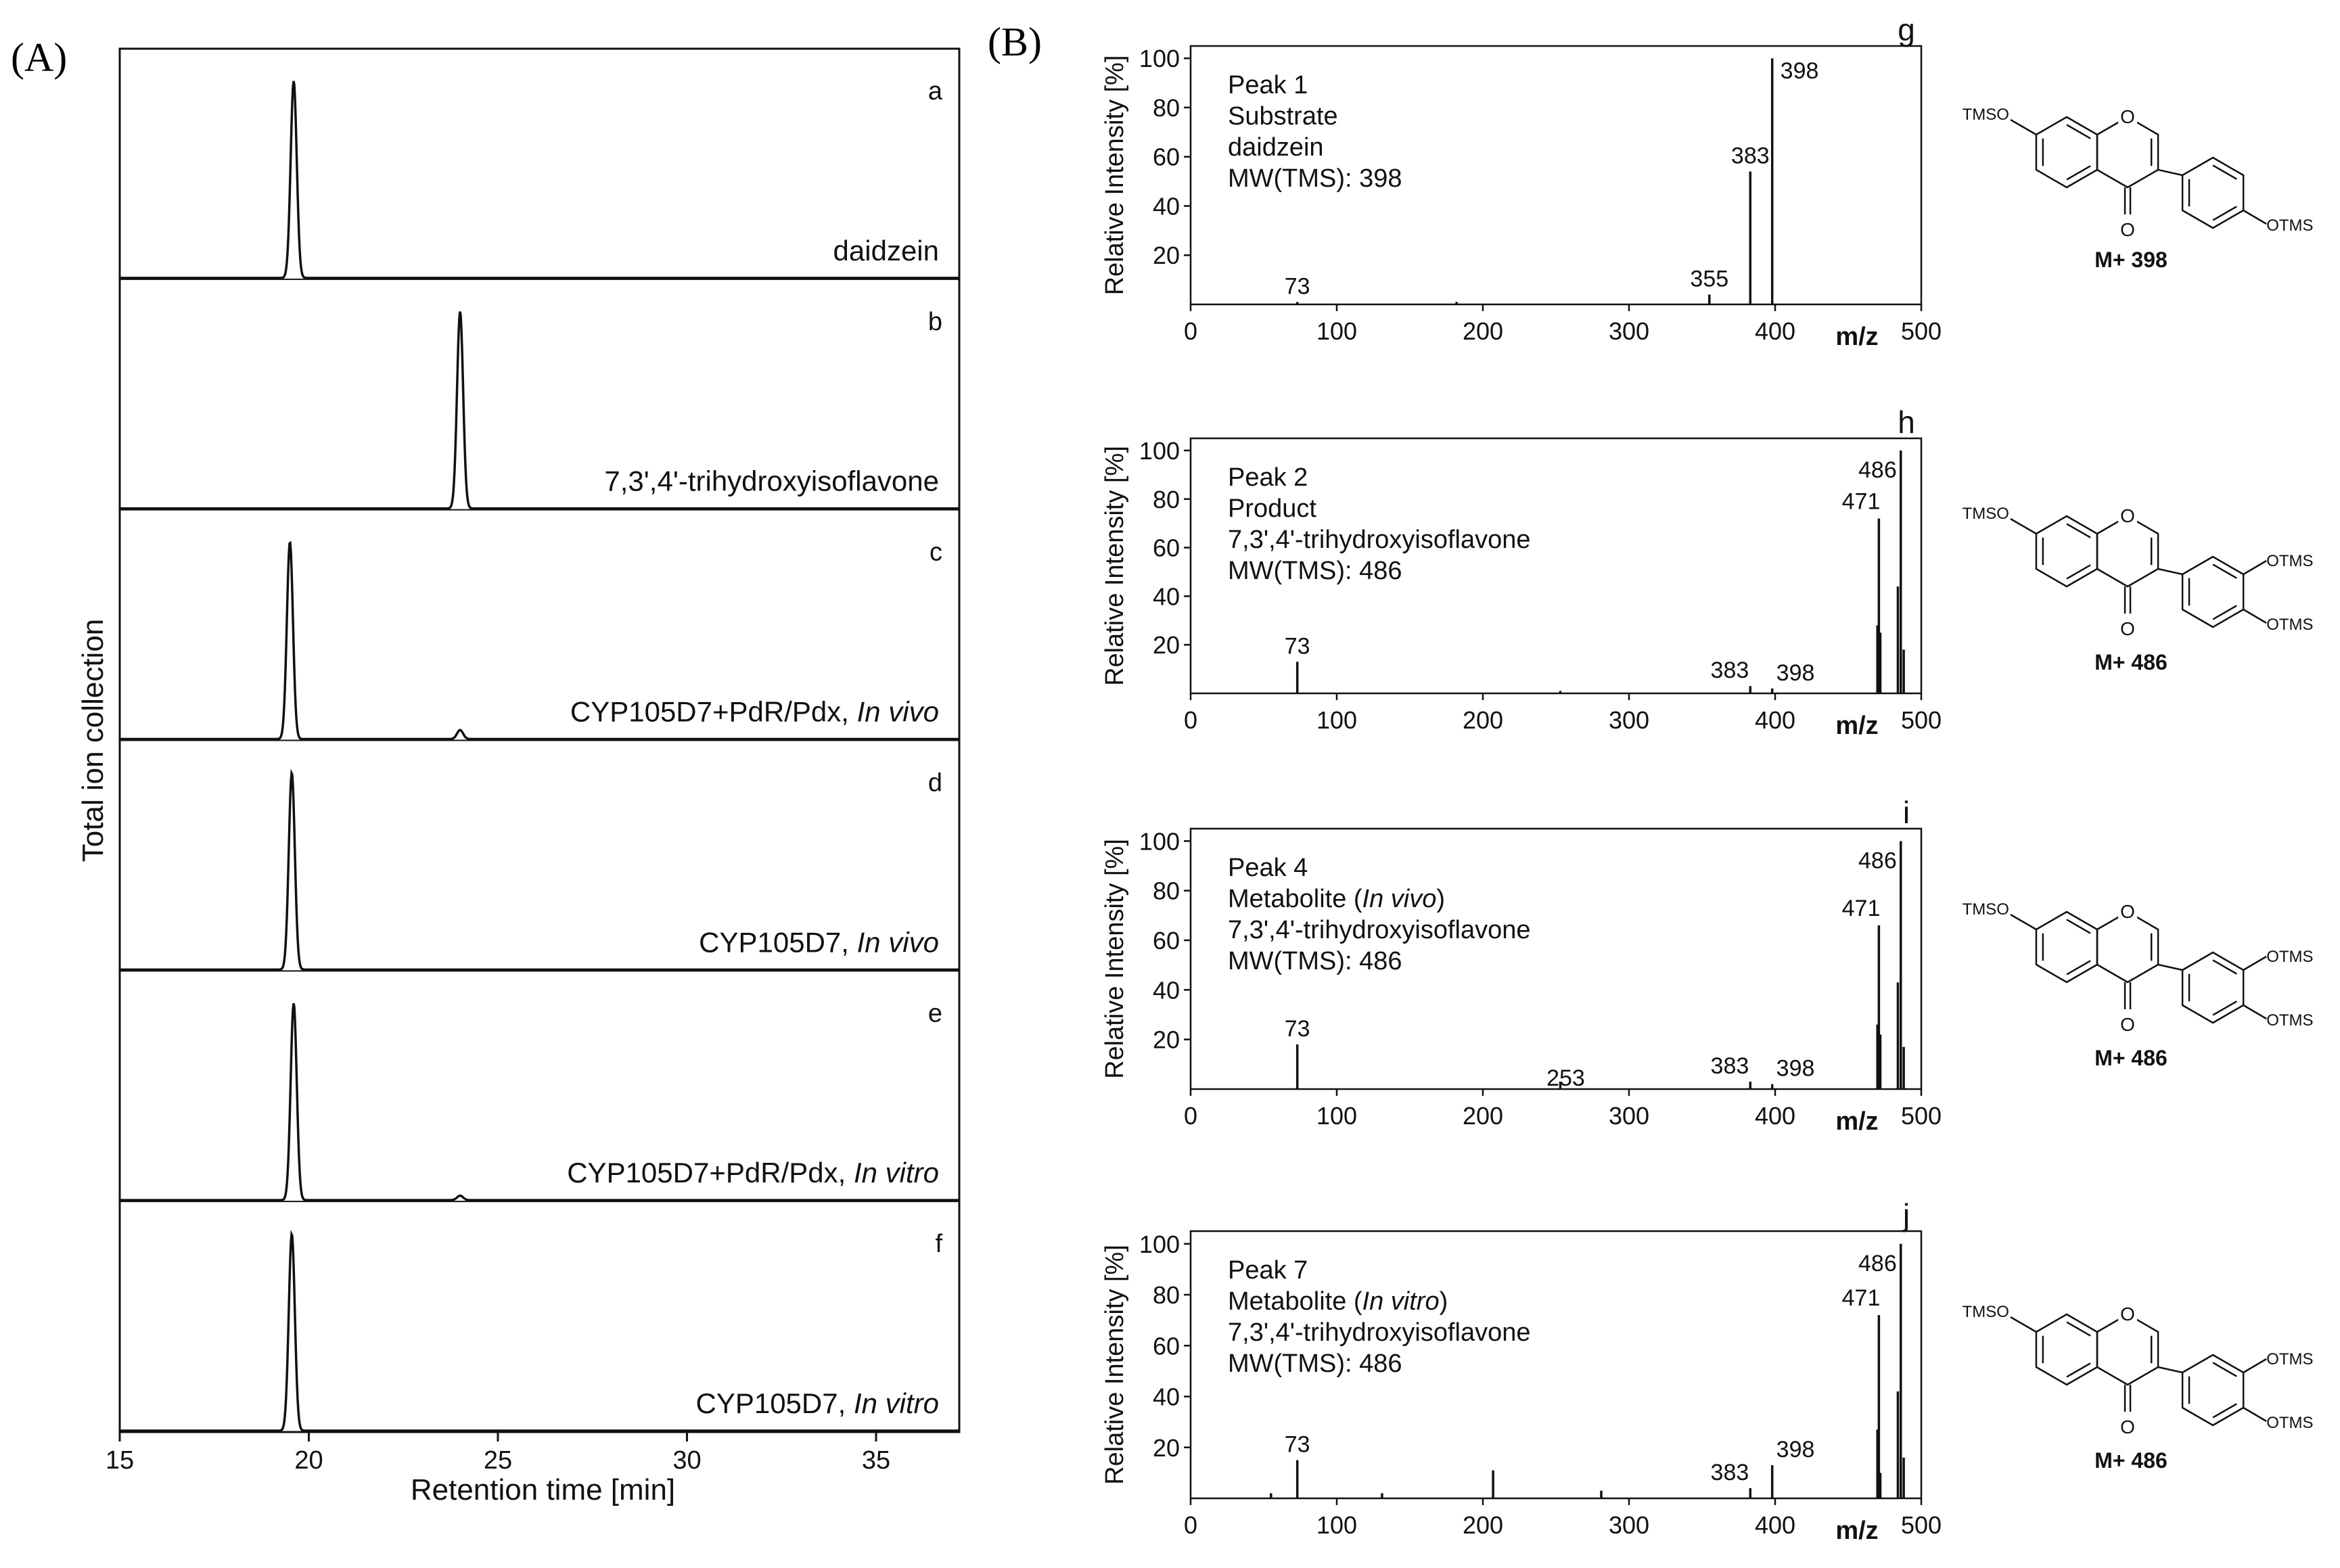  What do you see at coordinates (935, 92) in the screenshot?
I see `trace-letter-a: a` at bounding box center [935, 92].